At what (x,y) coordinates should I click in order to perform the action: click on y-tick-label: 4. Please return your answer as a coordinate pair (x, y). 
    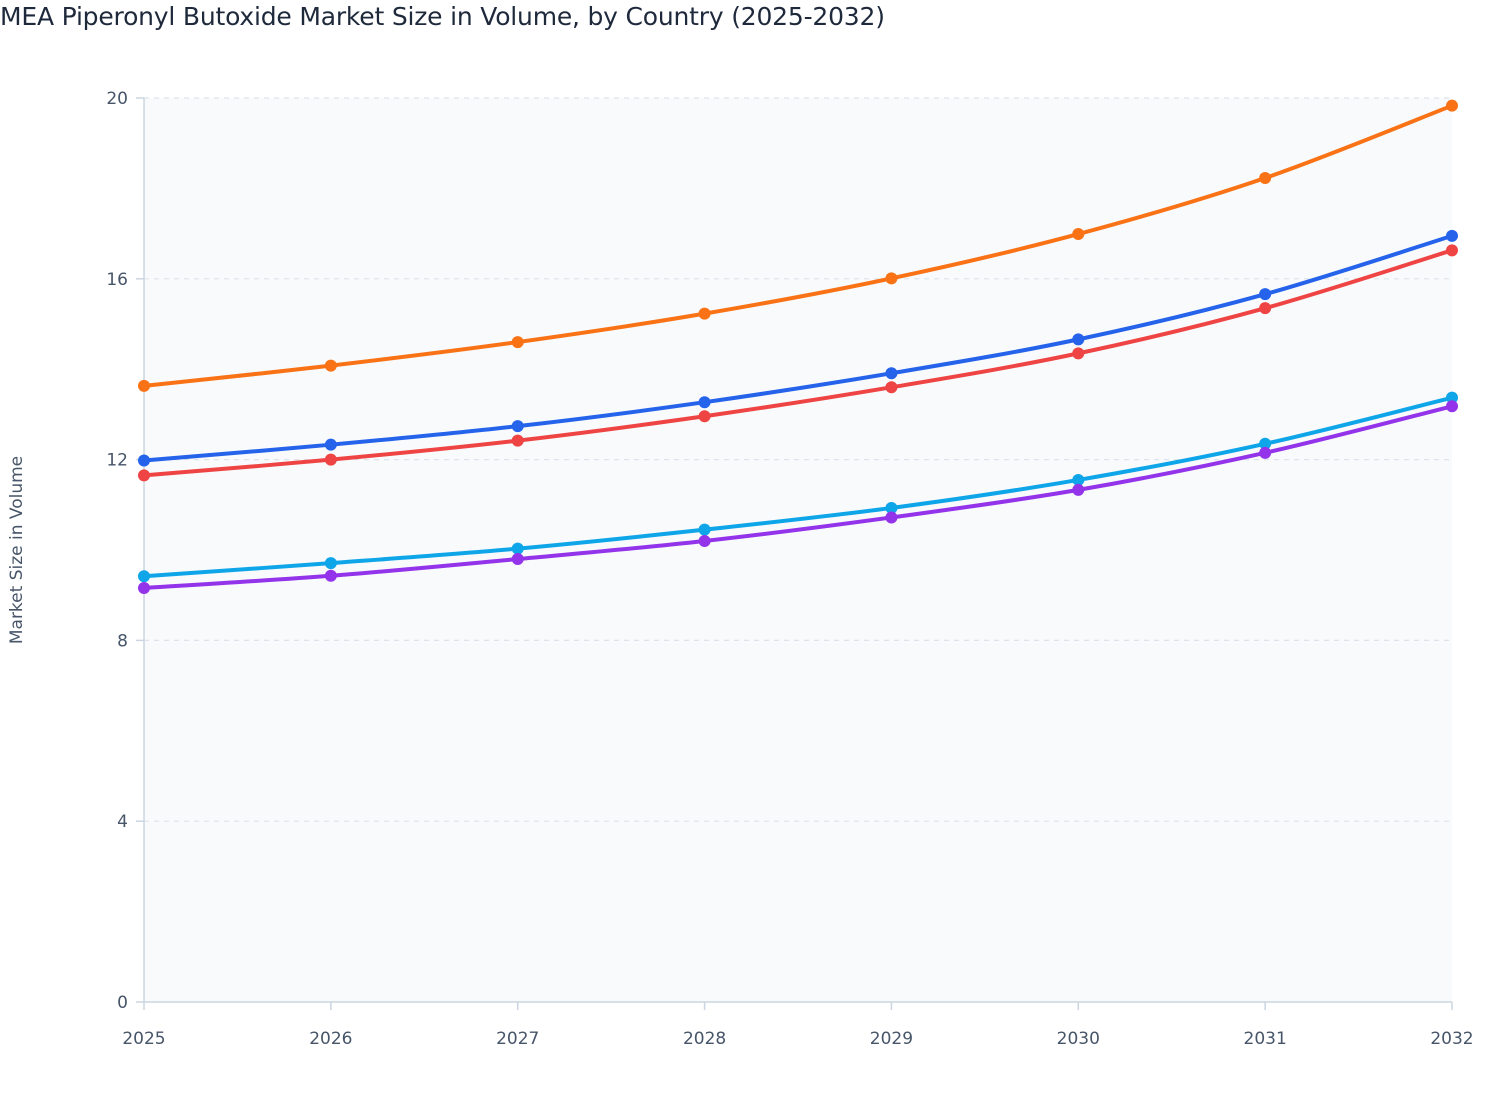
    Looking at the image, I should click on (122, 822).